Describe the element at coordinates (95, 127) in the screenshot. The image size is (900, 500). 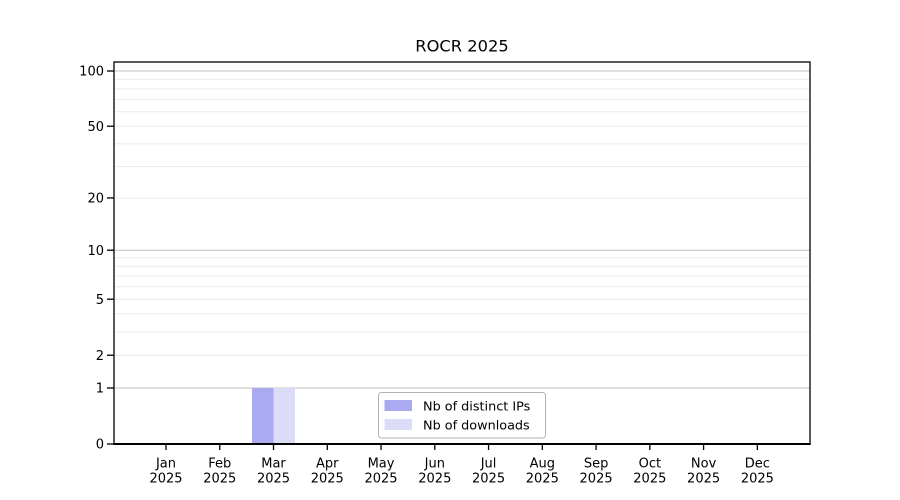
I see `y-tick-label: 50` at that location.